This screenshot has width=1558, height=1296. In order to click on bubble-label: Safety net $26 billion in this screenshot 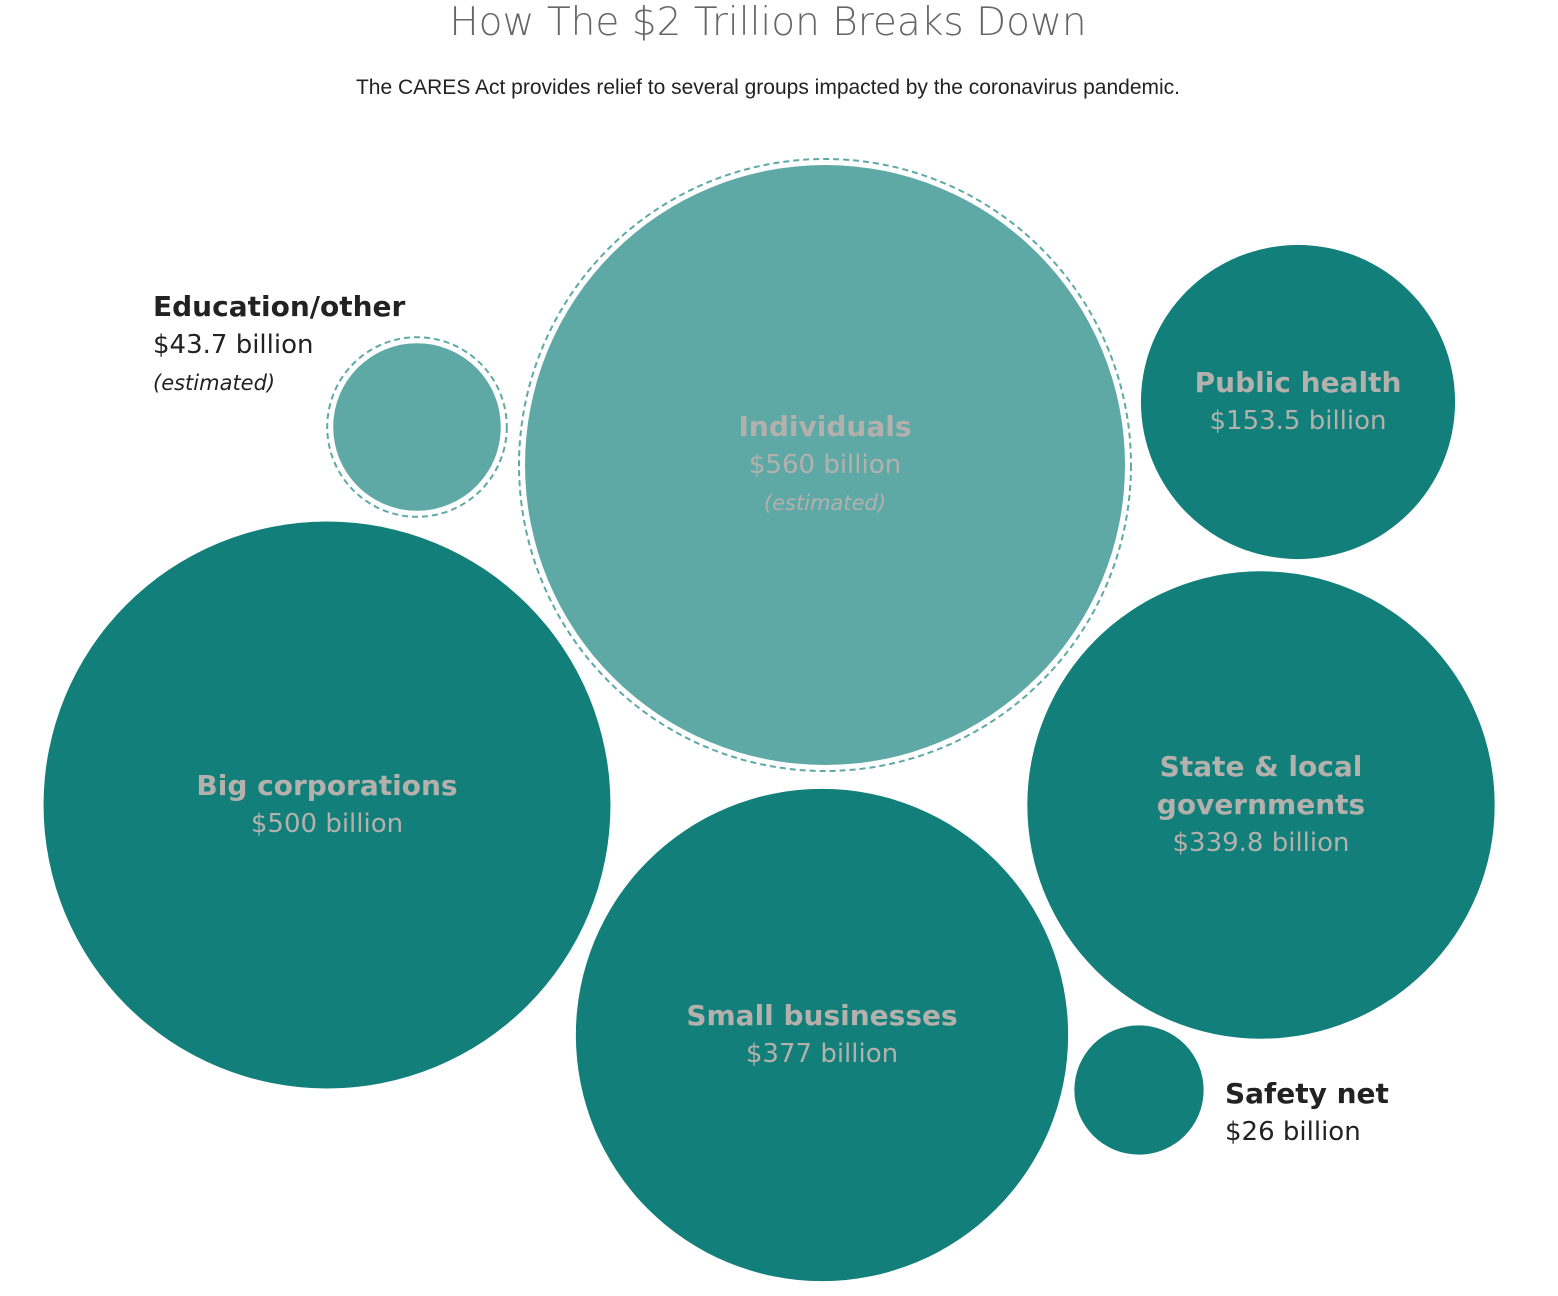, I will do `click(1307, 1113)`.